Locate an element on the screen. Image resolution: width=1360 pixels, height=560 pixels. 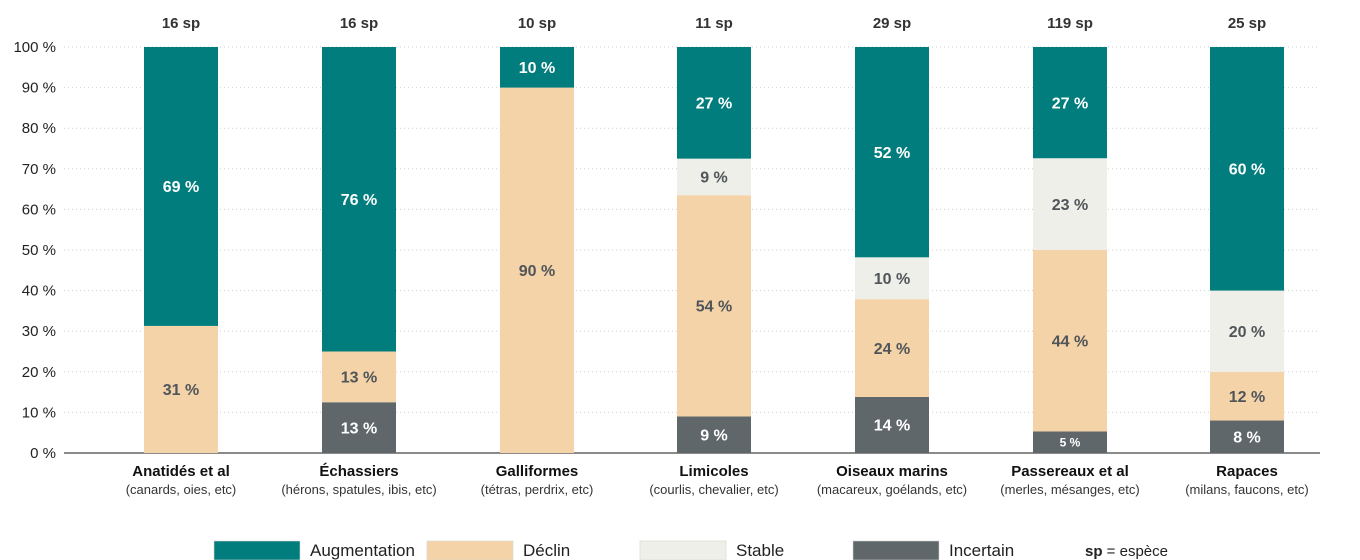
category-subtitle: (milans, faucons, etc) is located at coordinates (1247, 489).